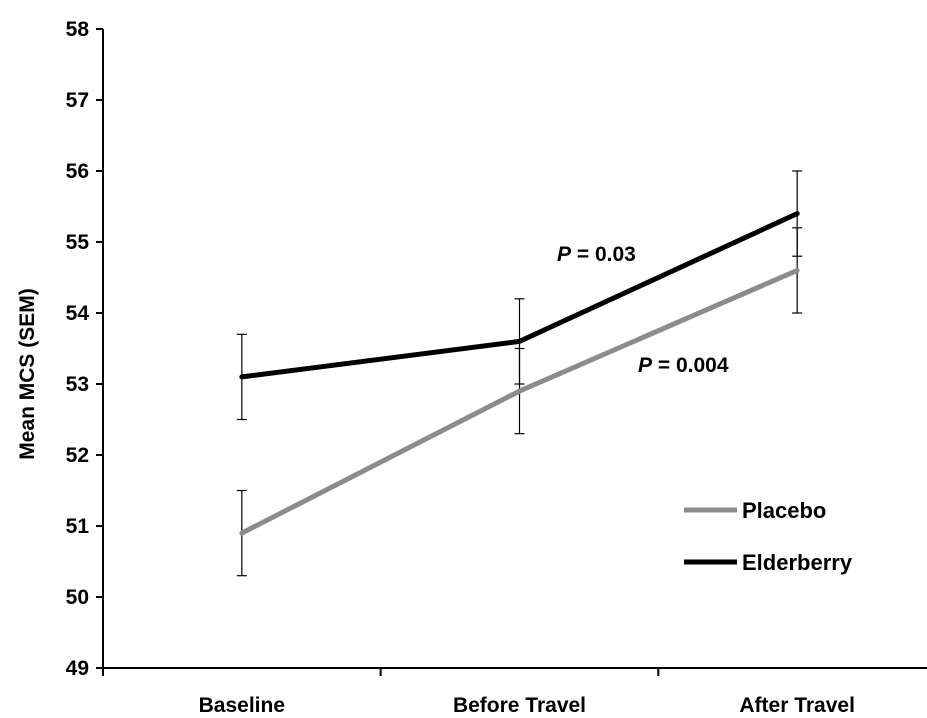 This screenshot has height=718, width=927. Describe the element at coordinates (643, 310) in the screenshot. I see `annotation-layer: P = 0.03 P = 0.004` at that location.